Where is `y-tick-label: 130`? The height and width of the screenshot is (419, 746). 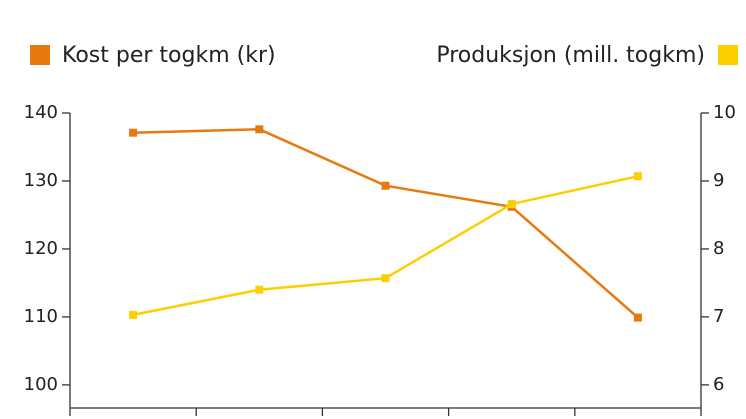 y-tick-label: 130 is located at coordinates (41, 180).